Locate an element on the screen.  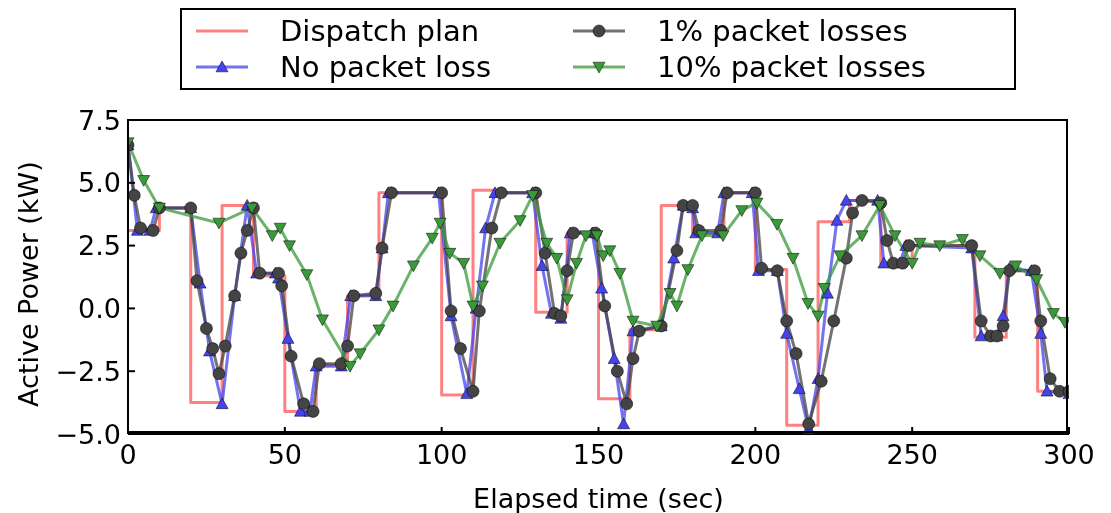
y-tick-label: 5.0 is located at coordinates (99, 183).